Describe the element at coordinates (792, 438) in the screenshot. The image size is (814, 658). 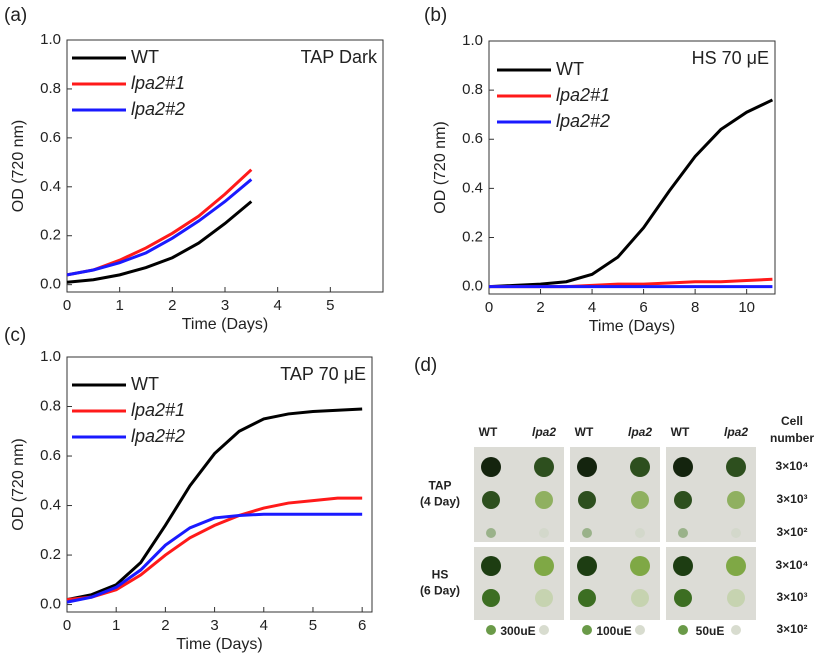
I see `cell-number-title: number` at that location.